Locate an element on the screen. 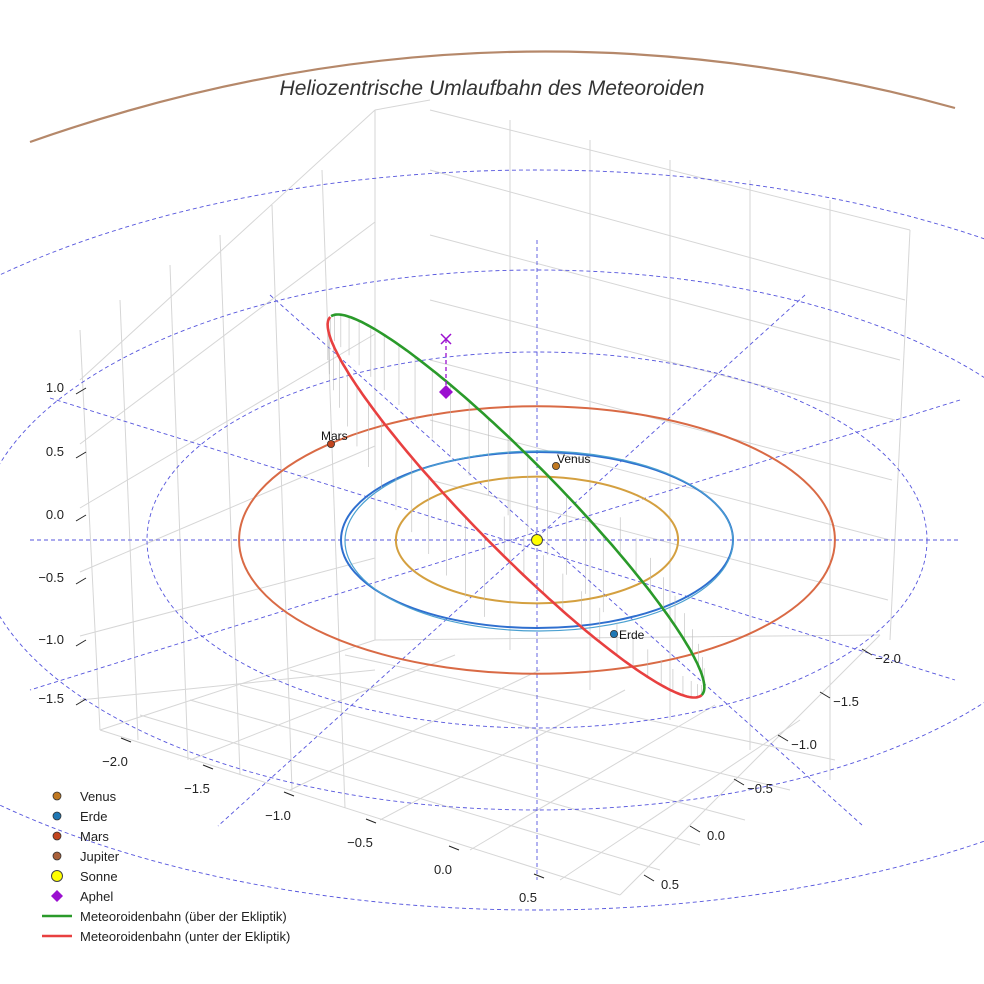 The width and height of the screenshot is (984, 984). y-tick-label: −1.0 is located at coordinates (804, 744).